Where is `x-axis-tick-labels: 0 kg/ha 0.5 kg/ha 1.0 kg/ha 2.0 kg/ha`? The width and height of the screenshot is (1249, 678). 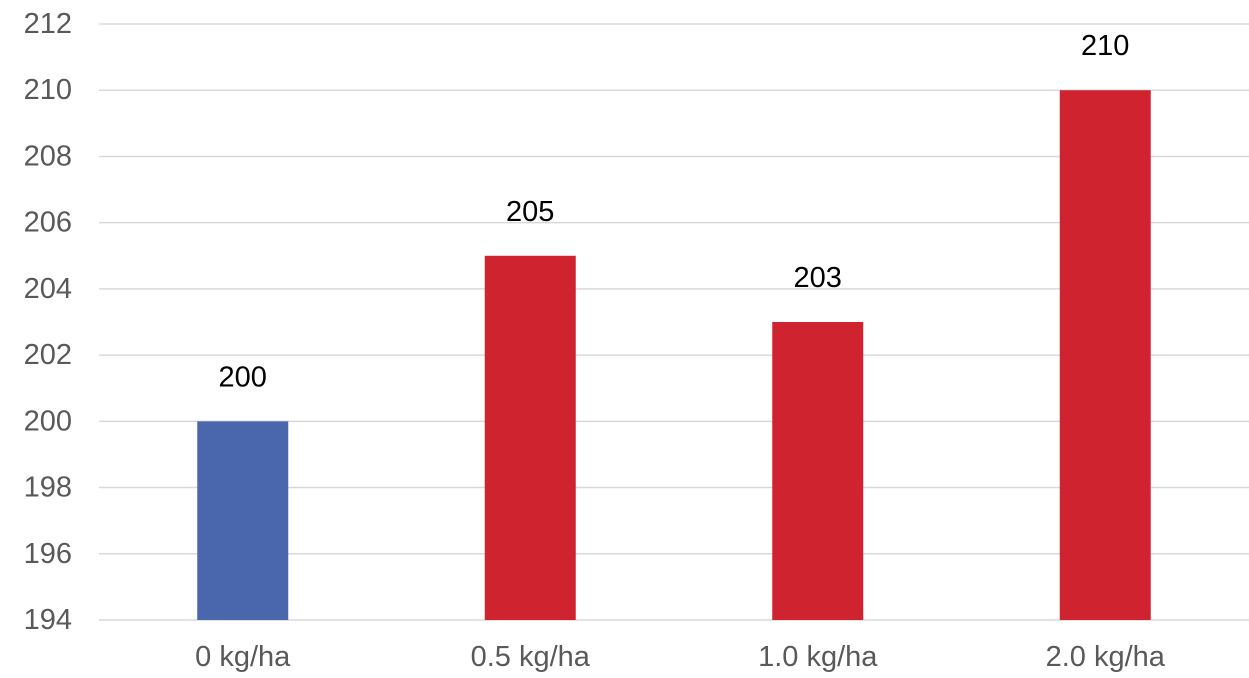
x-axis-tick-labels: 0 kg/ha 0.5 kg/ha 1.0 kg/ha 2.0 kg/ha is located at coordinates (680, 657).